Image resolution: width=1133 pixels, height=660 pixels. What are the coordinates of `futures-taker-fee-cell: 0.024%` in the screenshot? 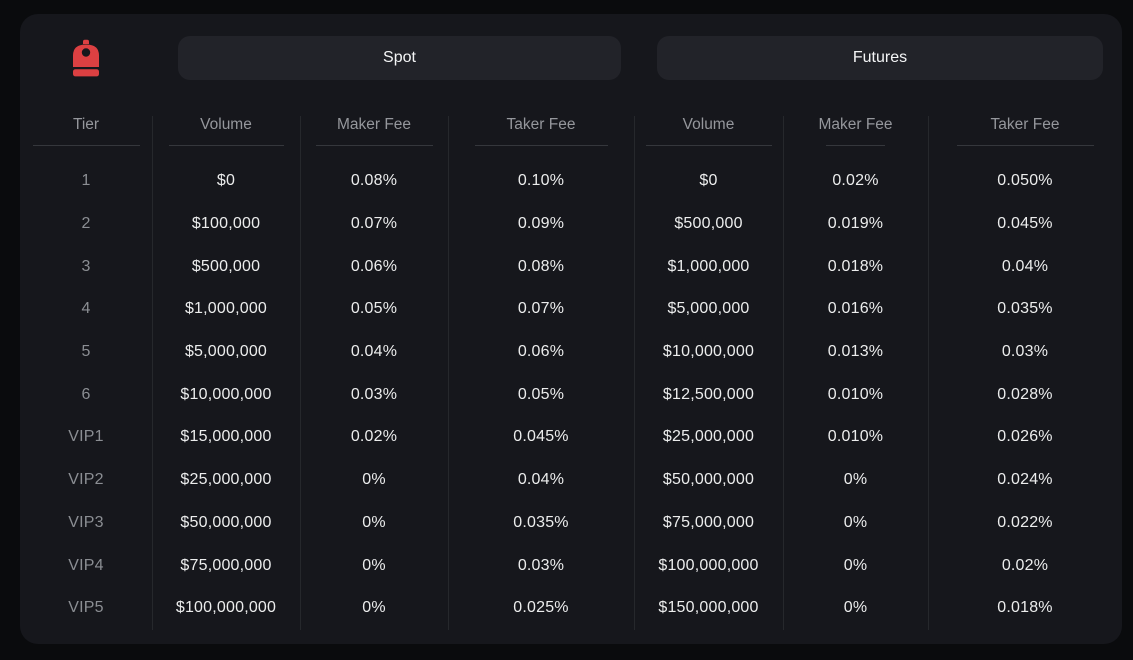 It's located at (1025, 480).